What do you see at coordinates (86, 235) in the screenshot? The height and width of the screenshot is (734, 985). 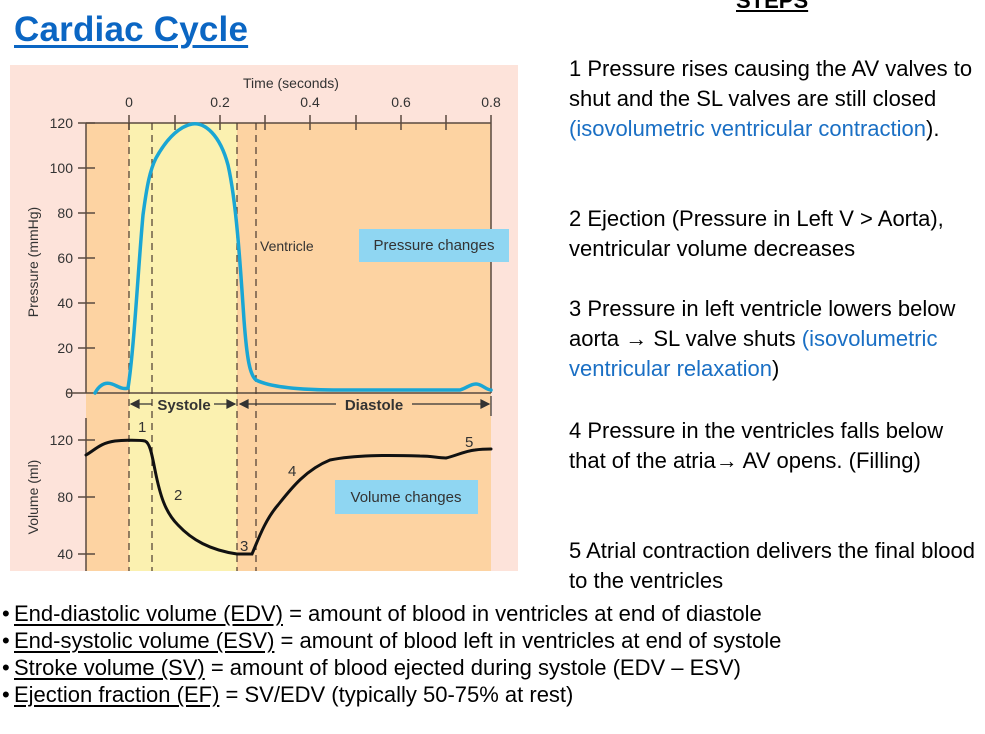 I see `pressure-axis-ticks` at bounding box center [86, 235].